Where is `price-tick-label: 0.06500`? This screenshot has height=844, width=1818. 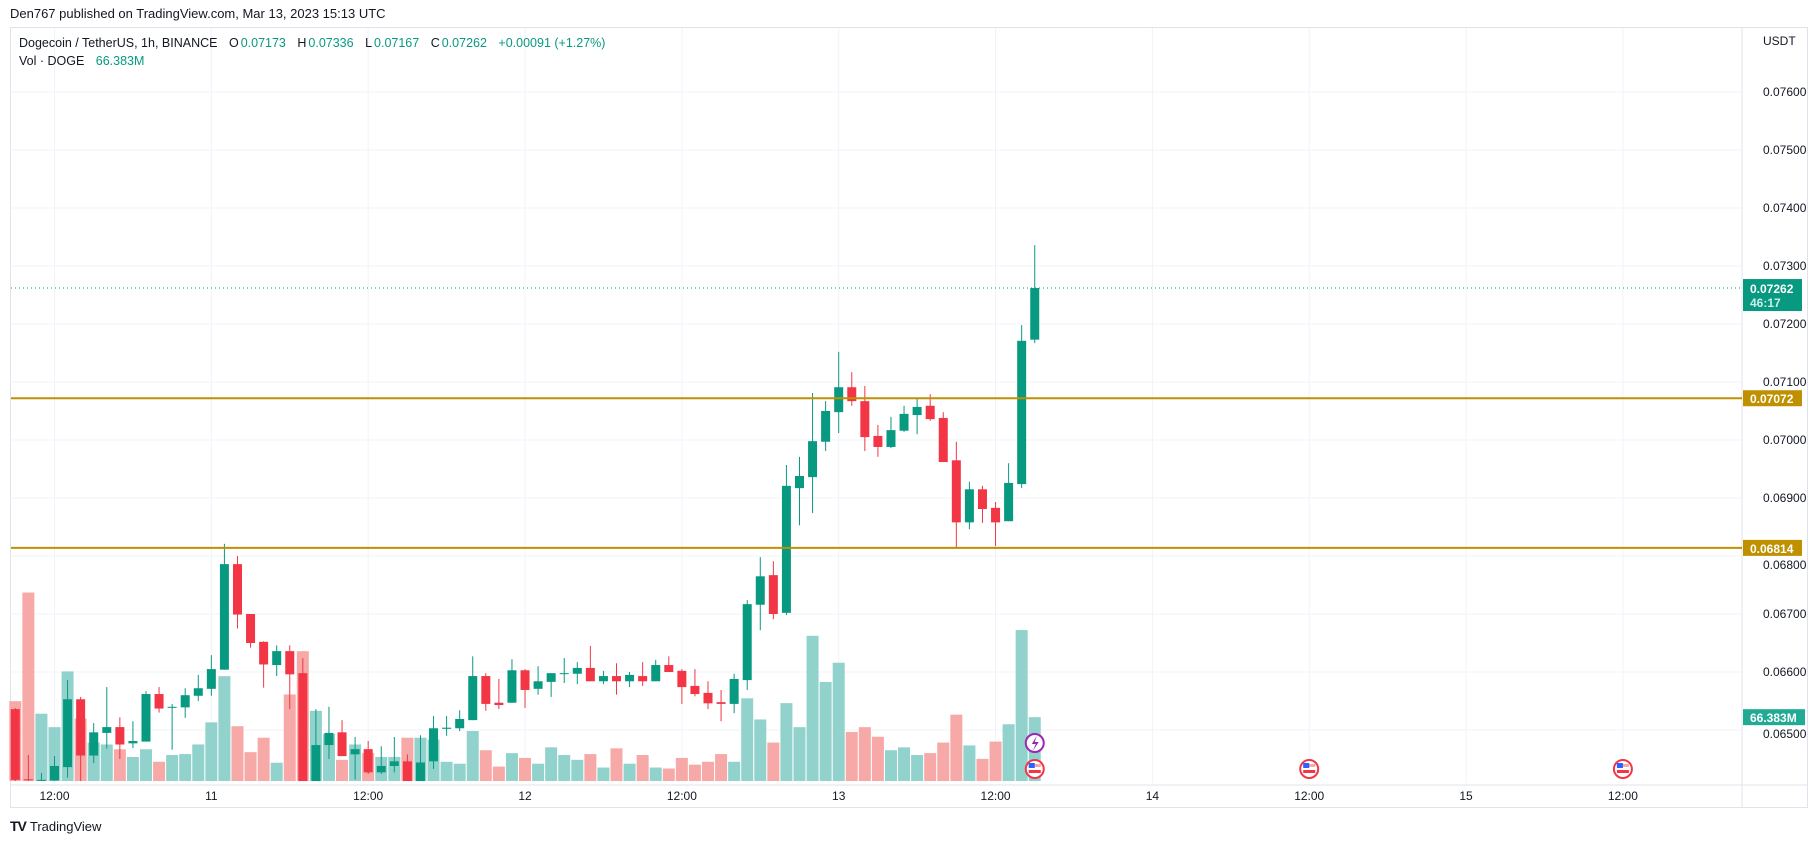
price-tick-label: 0.06500 is located at coordinates (1785, 734).